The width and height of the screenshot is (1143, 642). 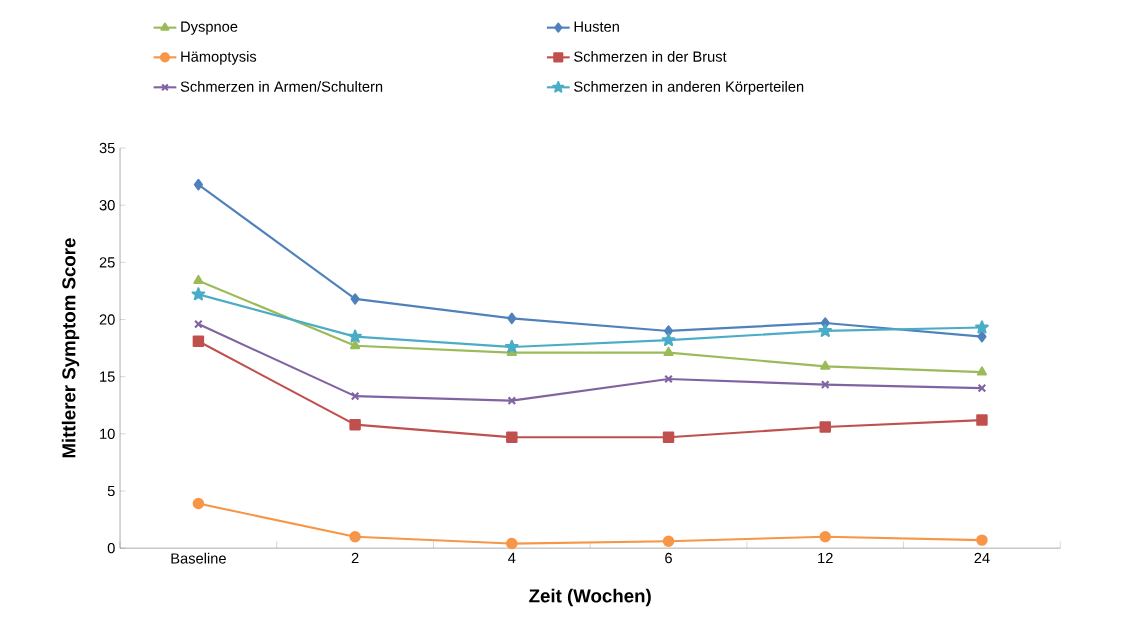 I want to click on y-tick-label: 30, so click(x=107, y=205).